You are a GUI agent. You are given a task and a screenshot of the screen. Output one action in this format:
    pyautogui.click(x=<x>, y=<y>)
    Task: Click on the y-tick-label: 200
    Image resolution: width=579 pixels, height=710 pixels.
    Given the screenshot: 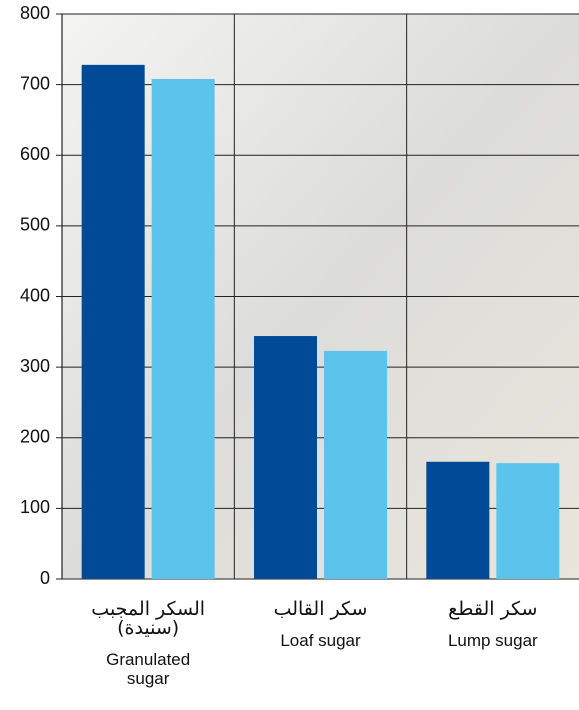 What is the action you would take?
    pyautogui.click(x=35, y=437)
    